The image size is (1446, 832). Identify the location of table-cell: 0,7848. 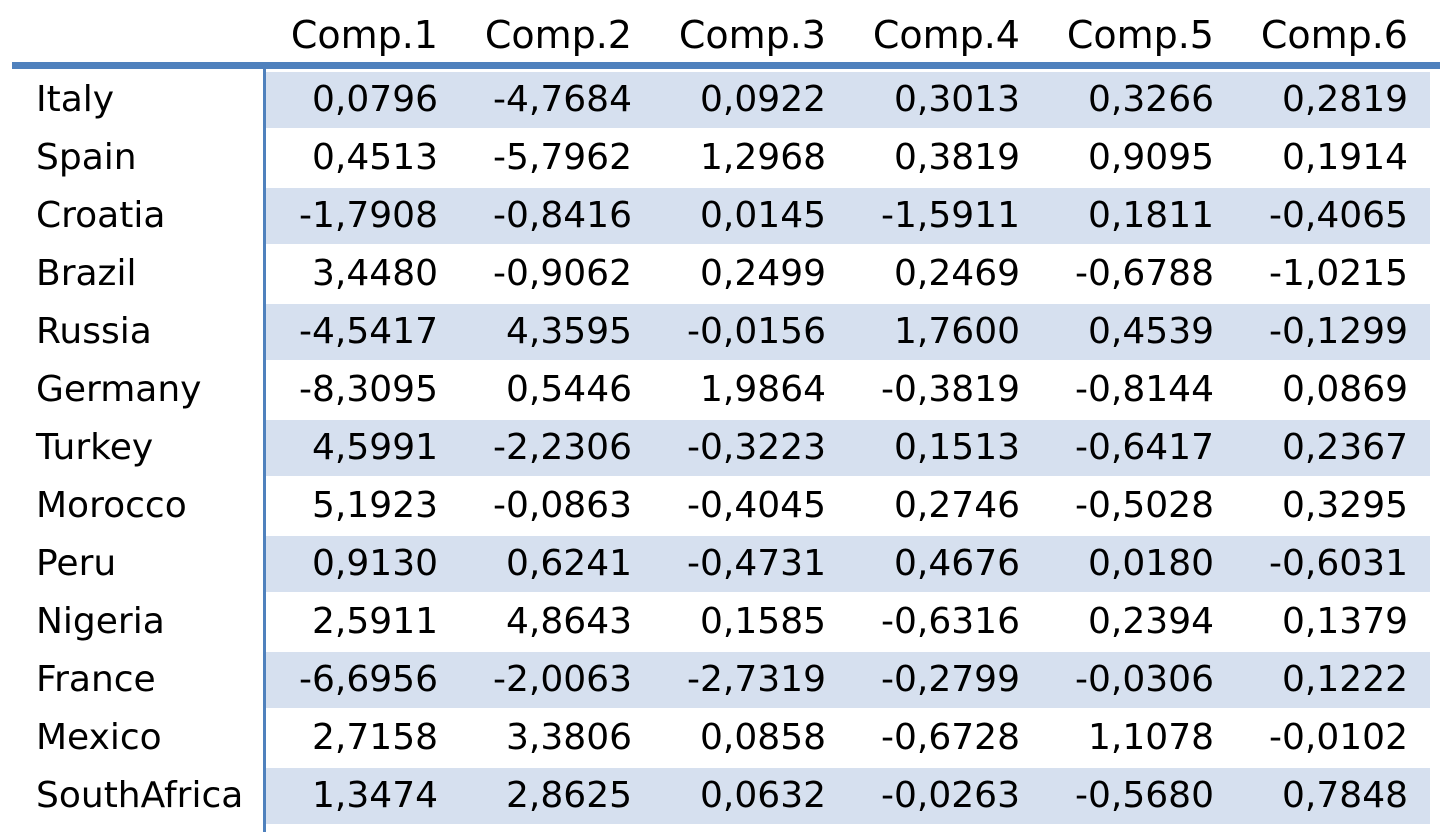
(1345, 795).